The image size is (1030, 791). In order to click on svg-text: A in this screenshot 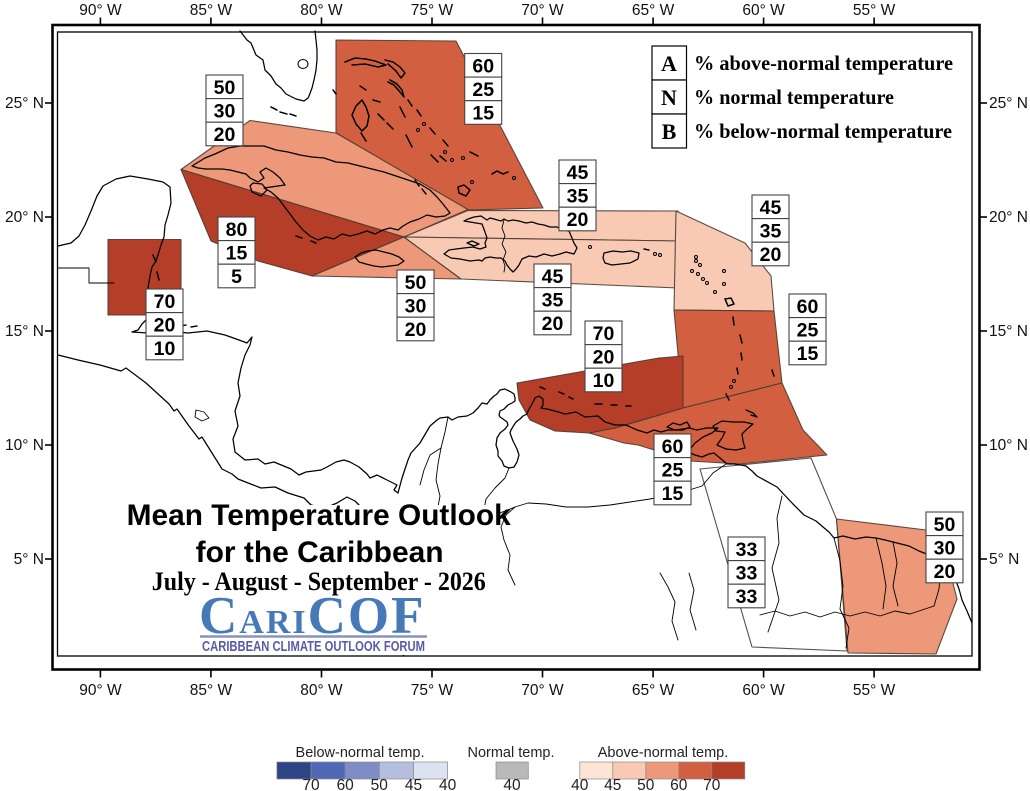, I will do `click(669, 63)`.